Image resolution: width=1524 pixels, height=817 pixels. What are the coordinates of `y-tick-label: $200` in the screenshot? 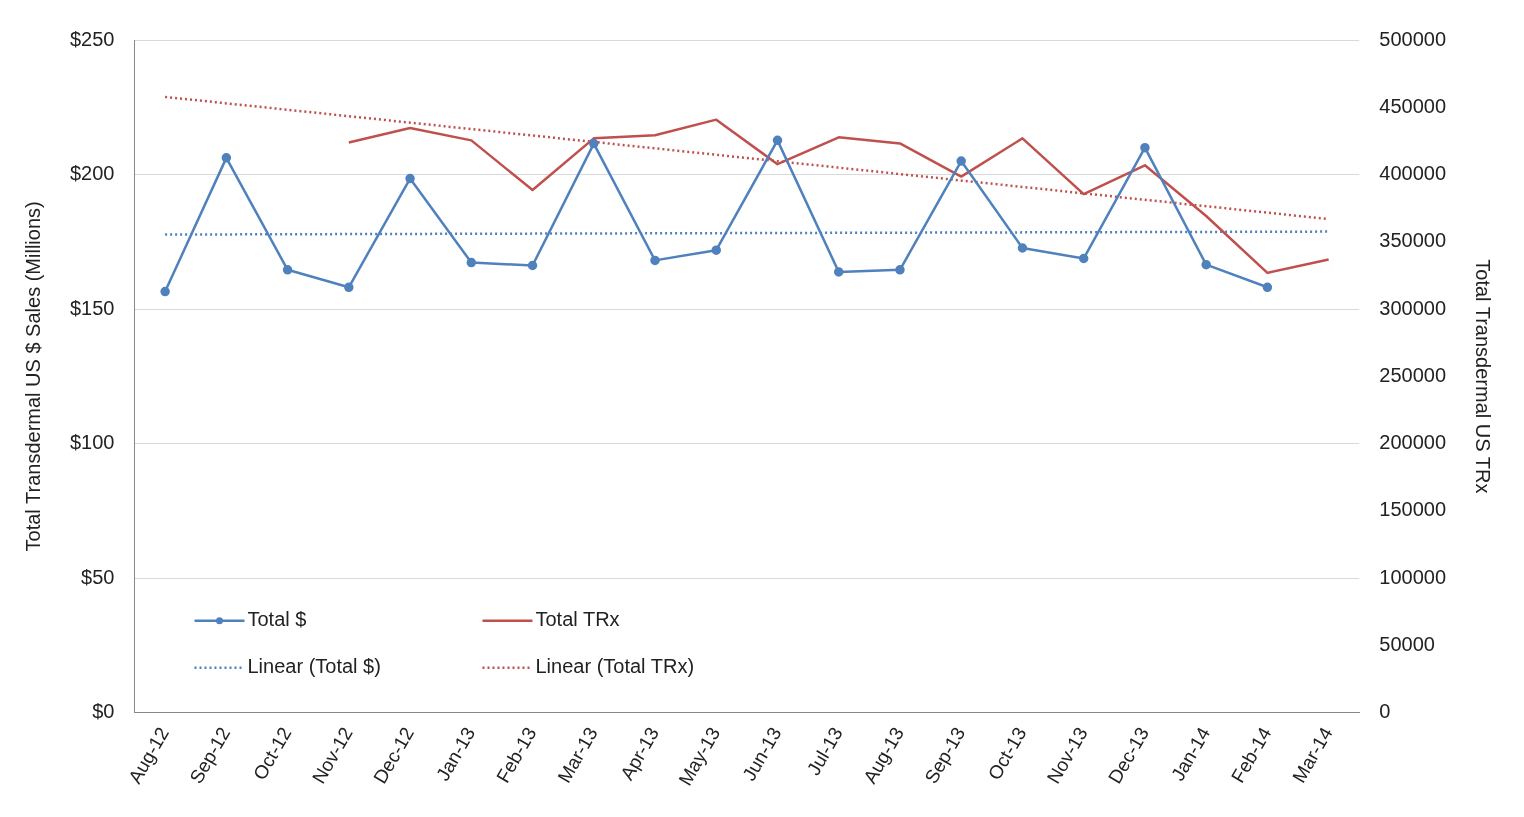 It's located at (92, 173).